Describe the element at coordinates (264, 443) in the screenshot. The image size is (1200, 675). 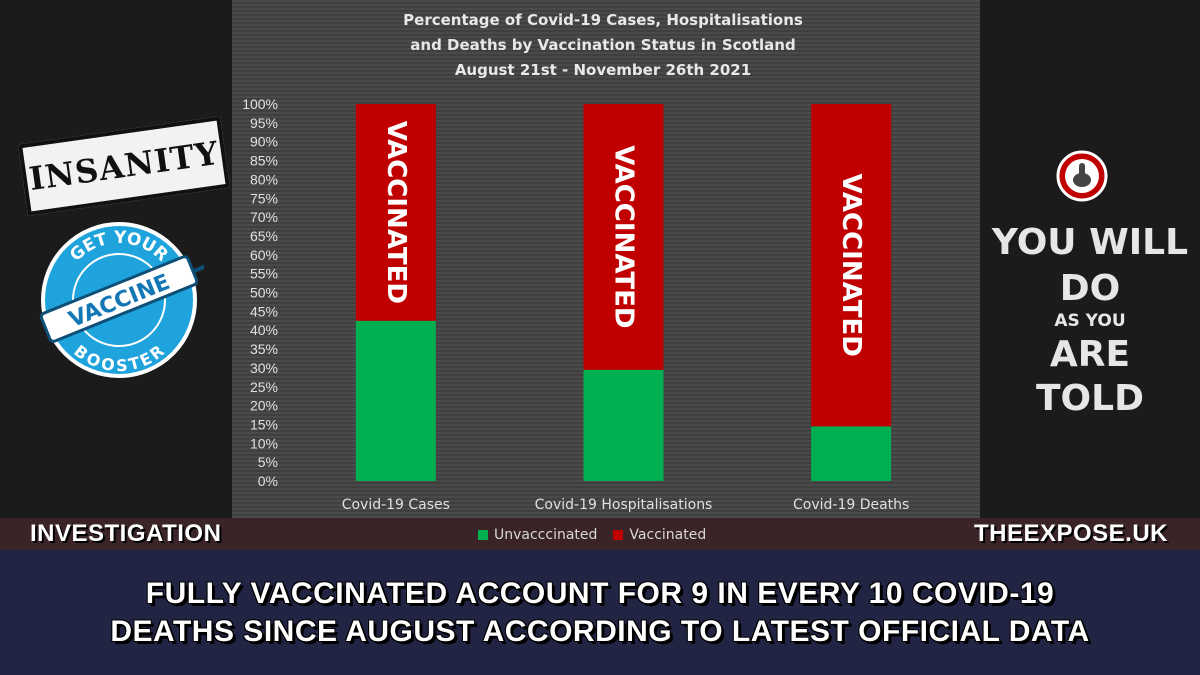
I see `y-tick-label: 10%` at that location.